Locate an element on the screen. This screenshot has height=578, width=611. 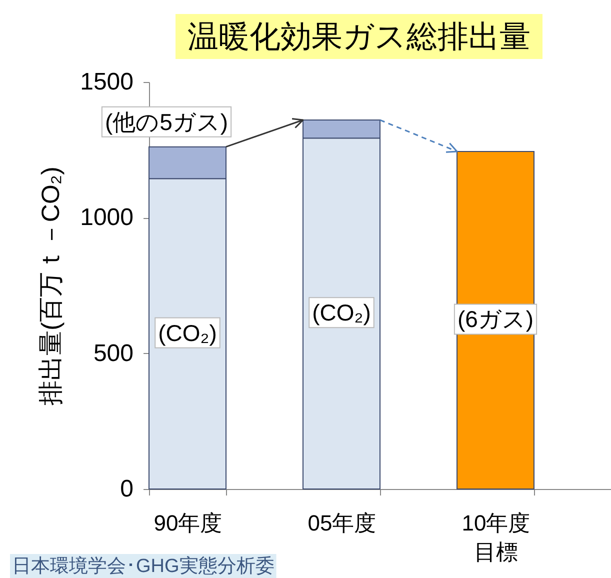
y-tick-label: 500 is located at coordinates (113, 353).